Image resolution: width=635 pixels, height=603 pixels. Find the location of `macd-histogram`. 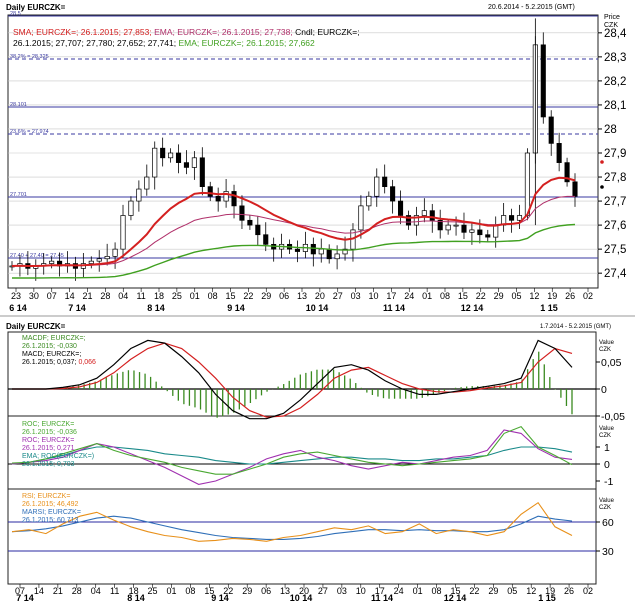

macd-histogram is located at coordinates (311, 384).